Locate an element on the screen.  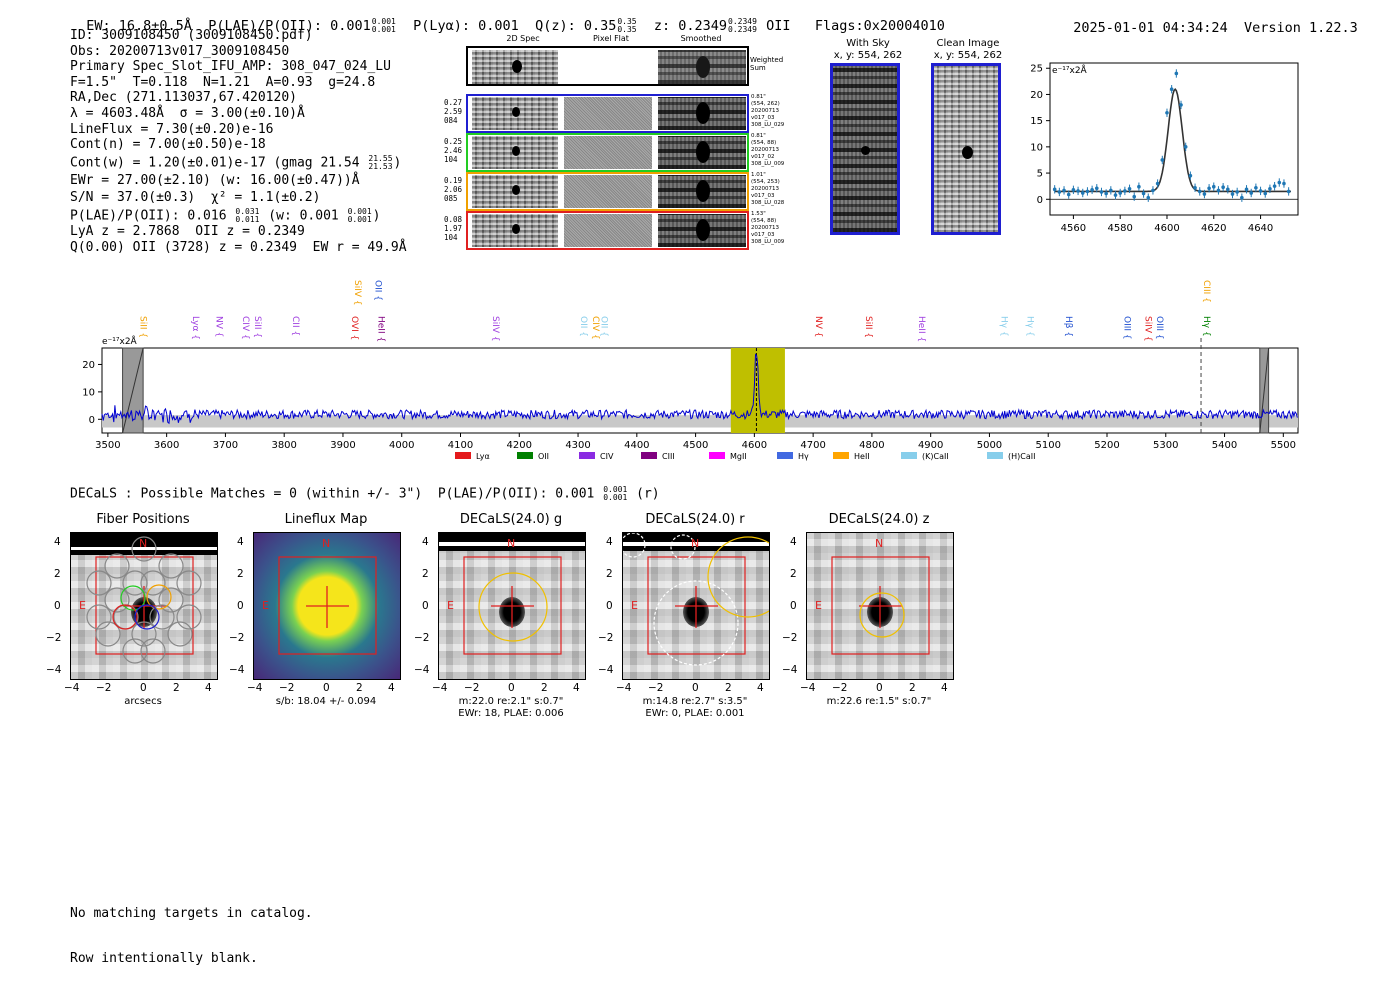
decals-panel: DECaLS(24.0) g N E 4 2 0 −2 −4 −4 −2 0 is located at coordinates (516, 617).